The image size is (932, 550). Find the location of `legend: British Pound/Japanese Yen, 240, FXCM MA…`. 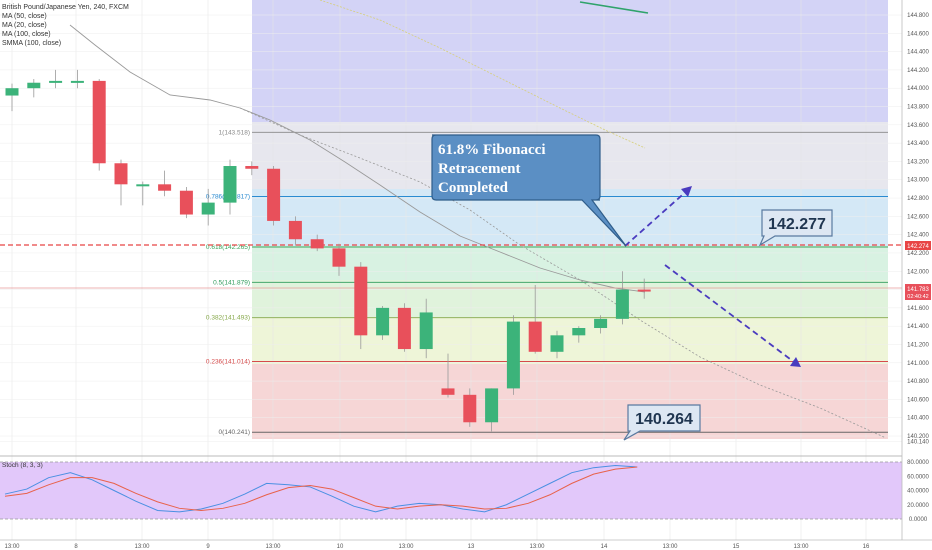

legend: British Pound/Japanese Yen, 240, FXCM MA… is located at coordinates (65, 25).